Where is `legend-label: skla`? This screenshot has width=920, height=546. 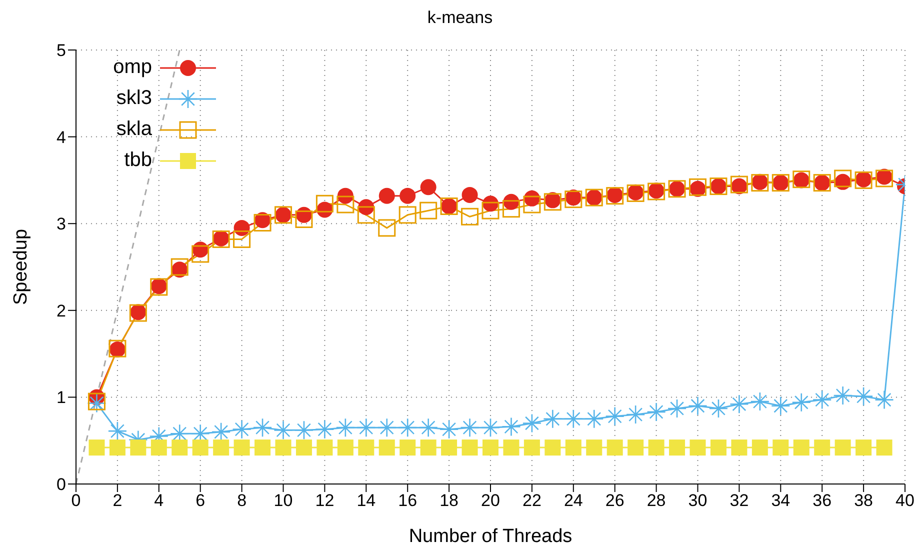 legend-label: skla is located at coordinates (133, 129).